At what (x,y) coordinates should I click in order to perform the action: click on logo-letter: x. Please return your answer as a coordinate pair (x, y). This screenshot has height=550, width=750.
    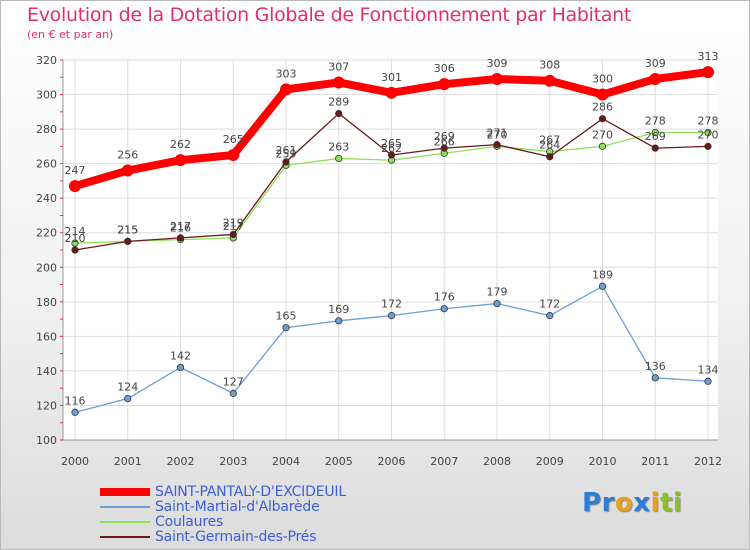
    Looking at the image, I should click on (642, 503).